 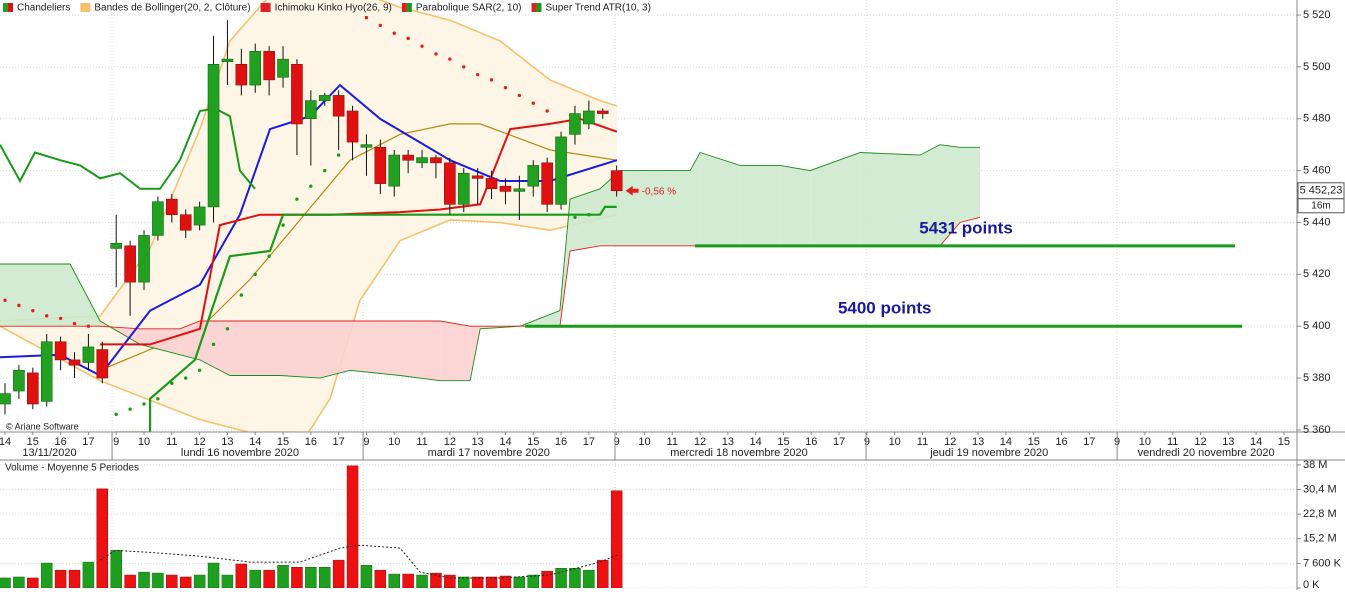 What do you see at coordinates (72, 468) in the screenshot?
I see `volume-title: Volume - Moyenne 5 Periodes` at bounding box center [72, 468].